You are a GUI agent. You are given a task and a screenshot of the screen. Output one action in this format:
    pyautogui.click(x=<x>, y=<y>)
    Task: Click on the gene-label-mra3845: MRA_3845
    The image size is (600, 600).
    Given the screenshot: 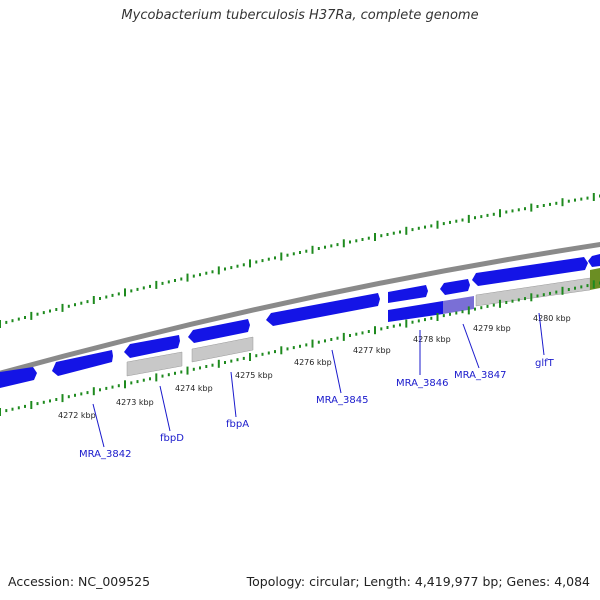 What is the action you would take?
    pyautogui.click(x=342, y=400)
    